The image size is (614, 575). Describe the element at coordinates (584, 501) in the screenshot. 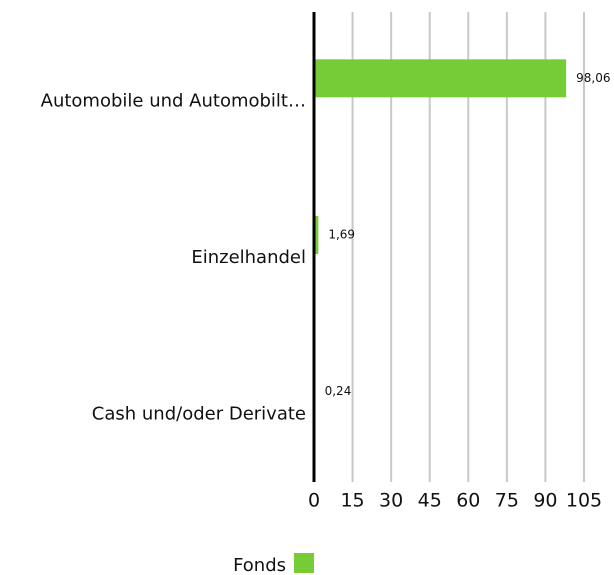

I see `x-tick-label: 105` at that location.